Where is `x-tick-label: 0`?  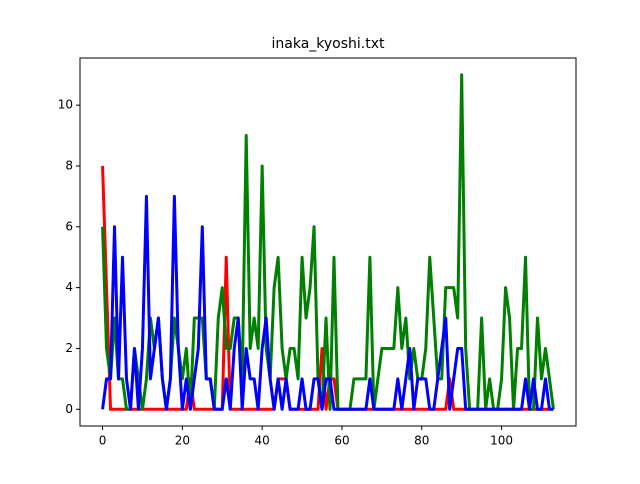
x-tick-label: 0 is located at coordinates (103, 441).